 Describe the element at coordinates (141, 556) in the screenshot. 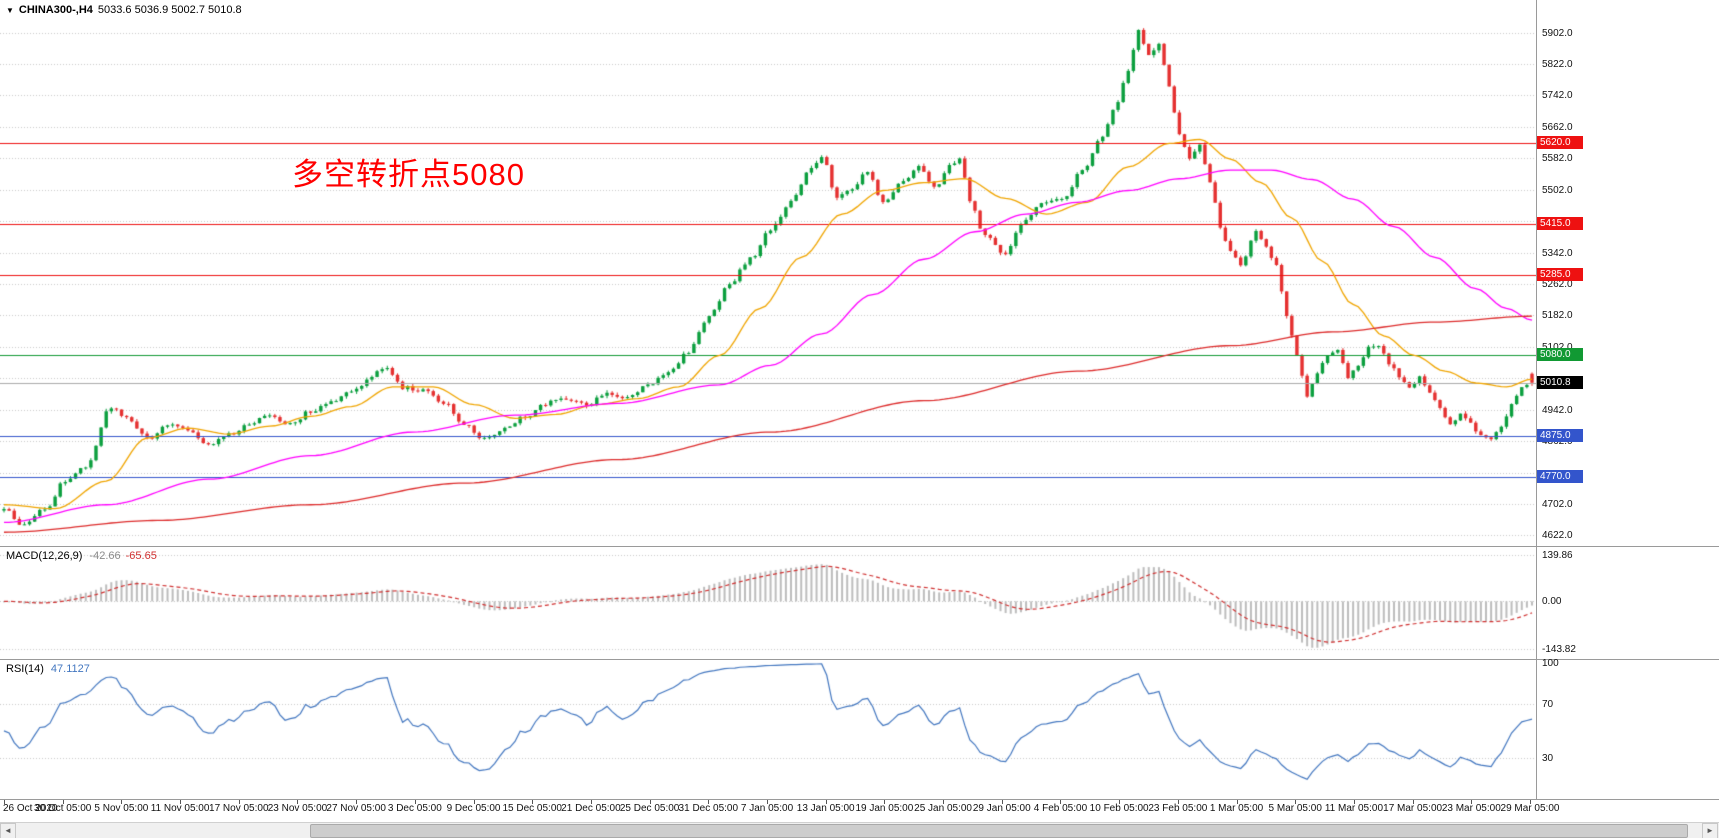

I see `macd-signal-value: -65.65` at that location.